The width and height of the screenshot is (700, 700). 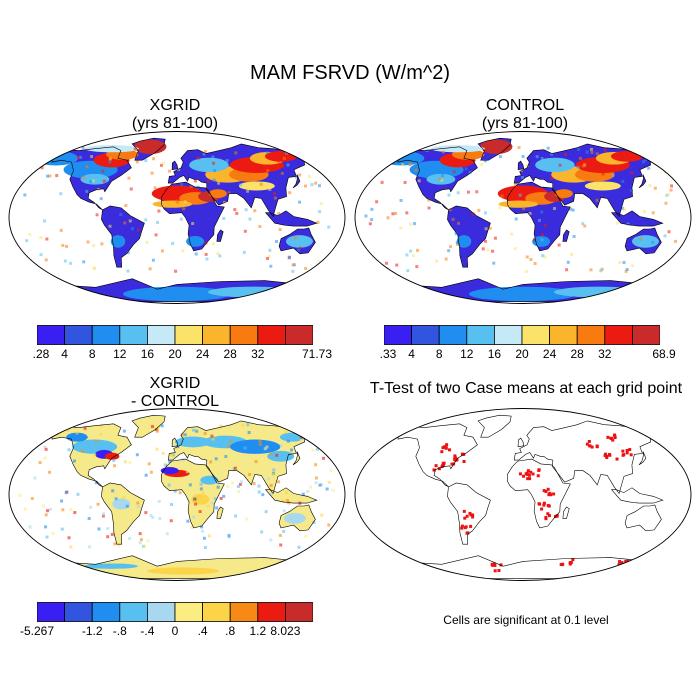 I want to click on land-madagascar, so click(x=566, y=235).